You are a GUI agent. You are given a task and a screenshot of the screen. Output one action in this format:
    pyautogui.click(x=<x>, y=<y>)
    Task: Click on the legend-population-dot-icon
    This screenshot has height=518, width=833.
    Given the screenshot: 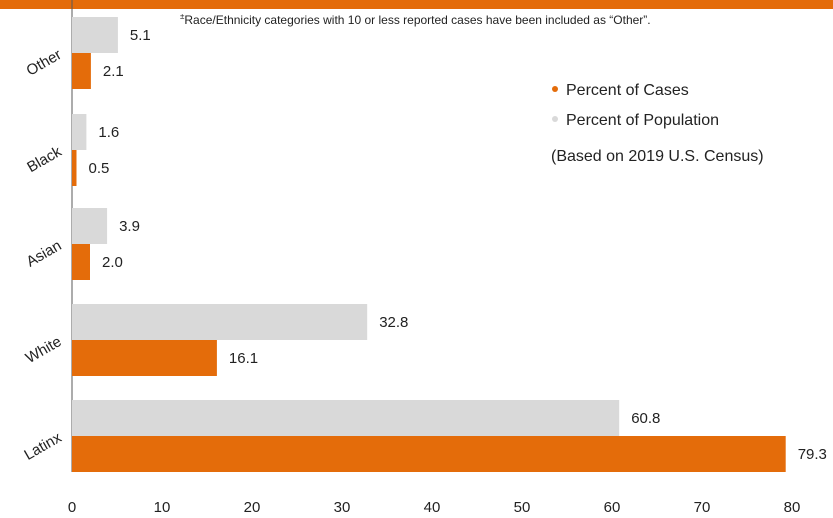 What is the action you would take?
    pyautogui.click(x=555, y=118)
    